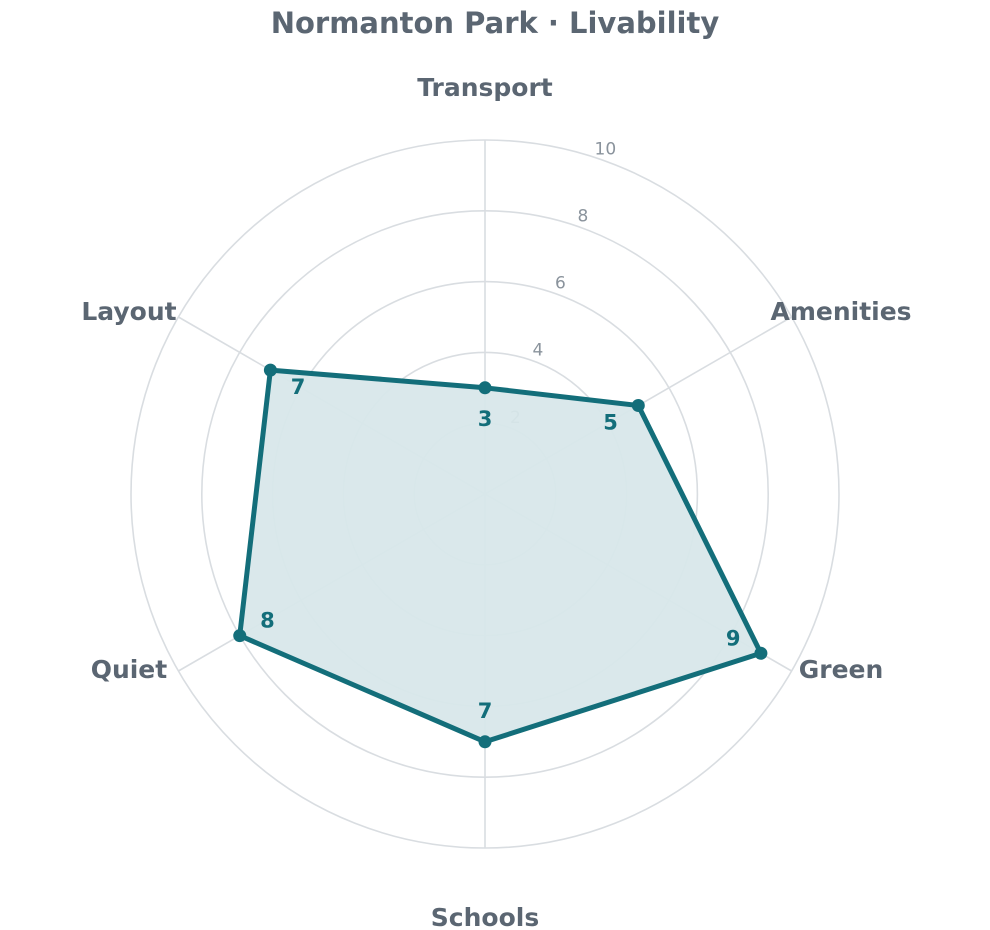 The height and width of the screenshot is (930, 990). I want to click on axis-label-transport: Transport, so click(485, 87).